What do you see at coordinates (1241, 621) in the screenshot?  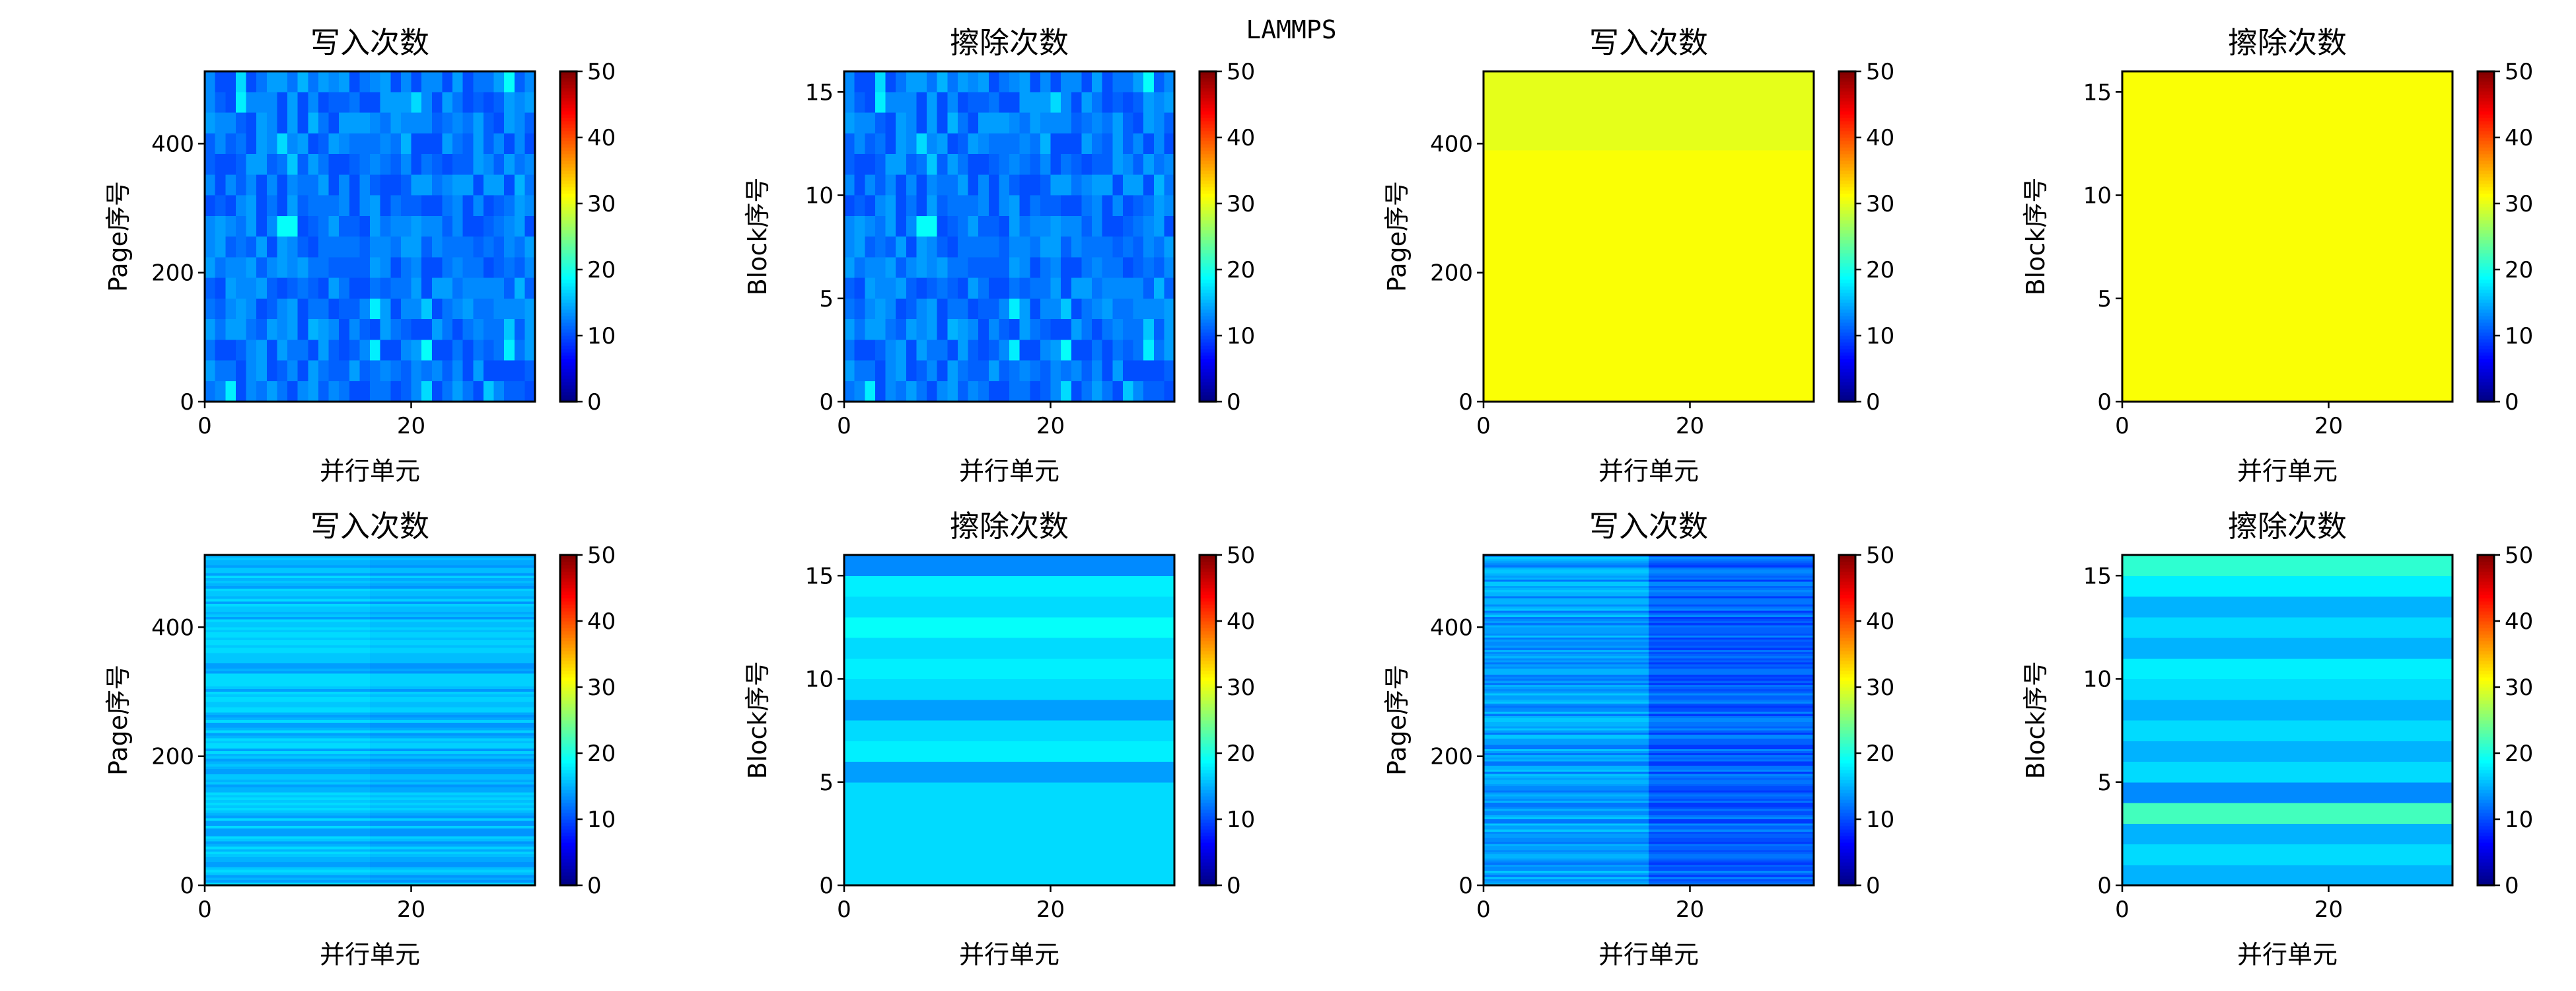 I see `colorbar-tick-label: 40` at bounding box center [1241, 621].